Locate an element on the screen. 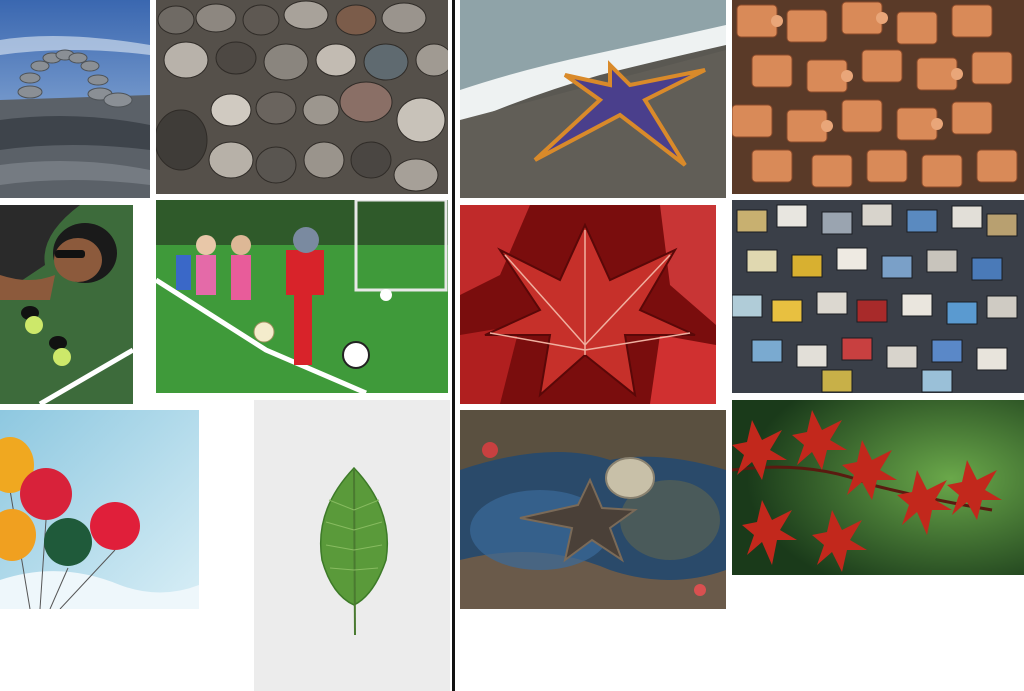 This screenshot has width=1024, height=691. column-divider is located at coordinates (453, 345).